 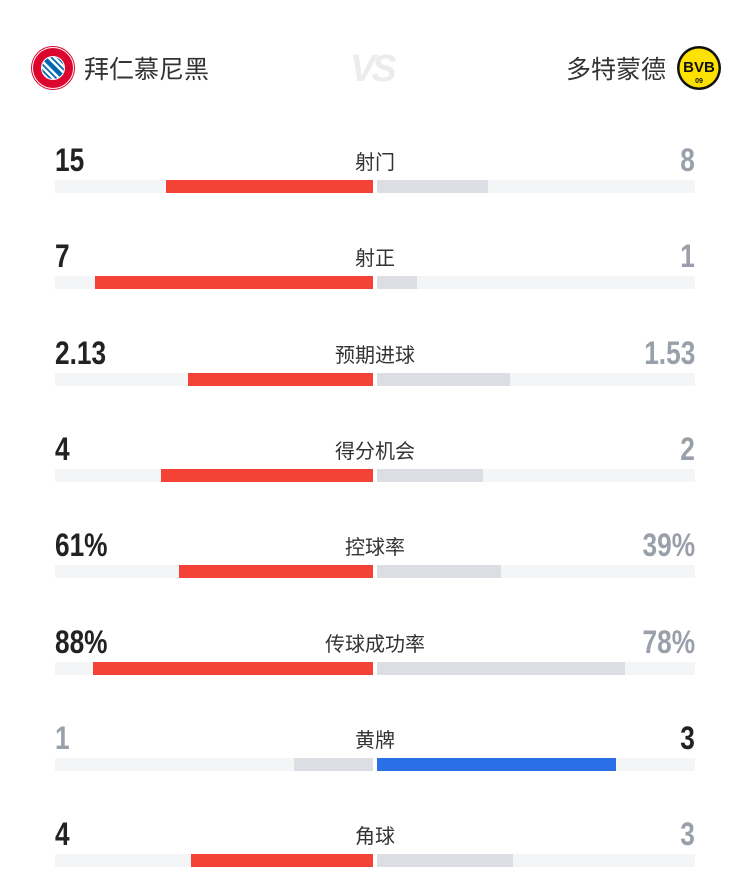 I want to click on home-team: 拜仁慕尼黑, so click(x=119, y=68).